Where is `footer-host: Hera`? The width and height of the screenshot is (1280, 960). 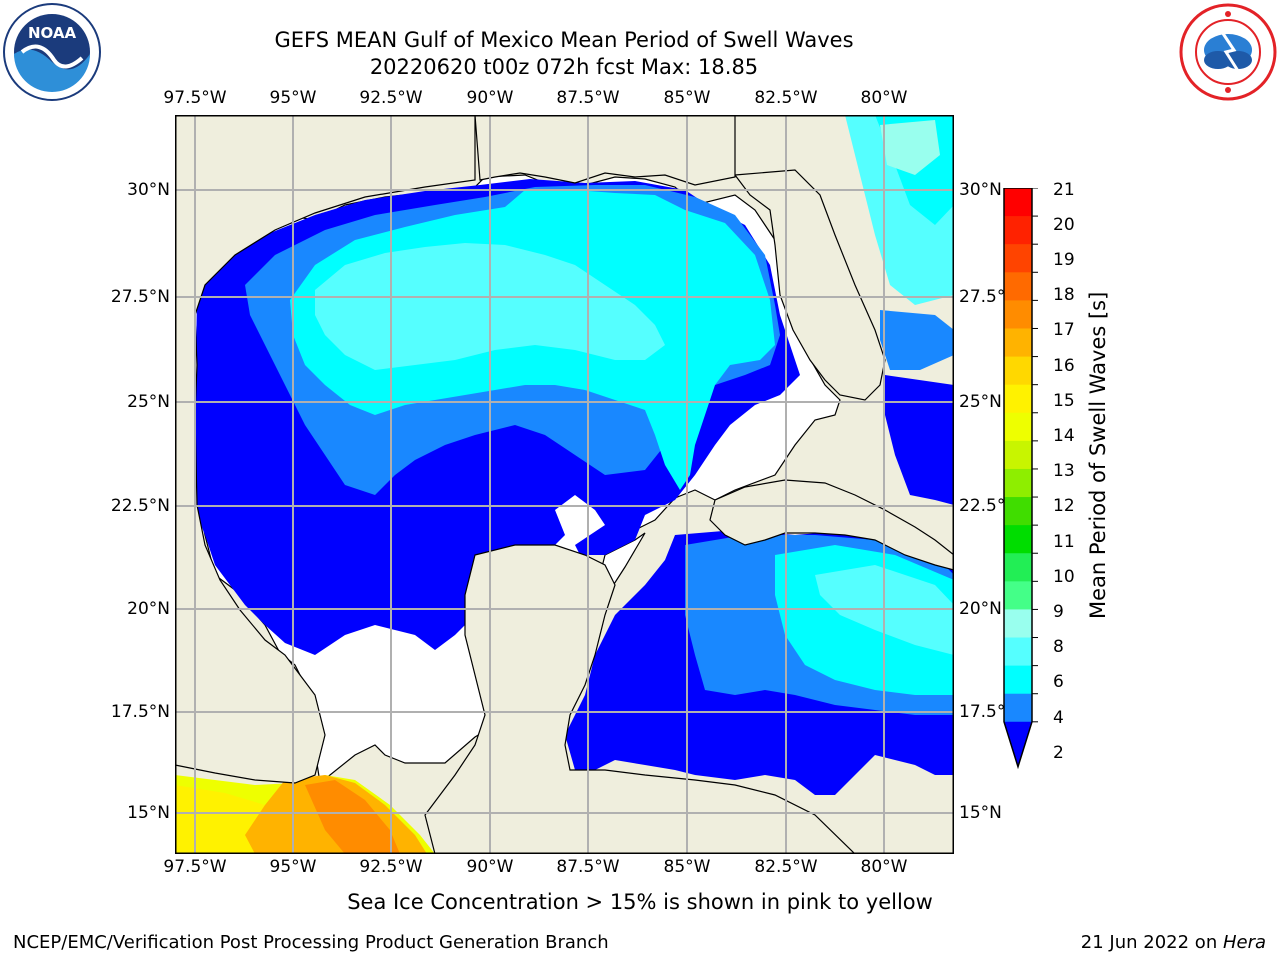 footer-host: Hera is located at coordinates (1244, 942).